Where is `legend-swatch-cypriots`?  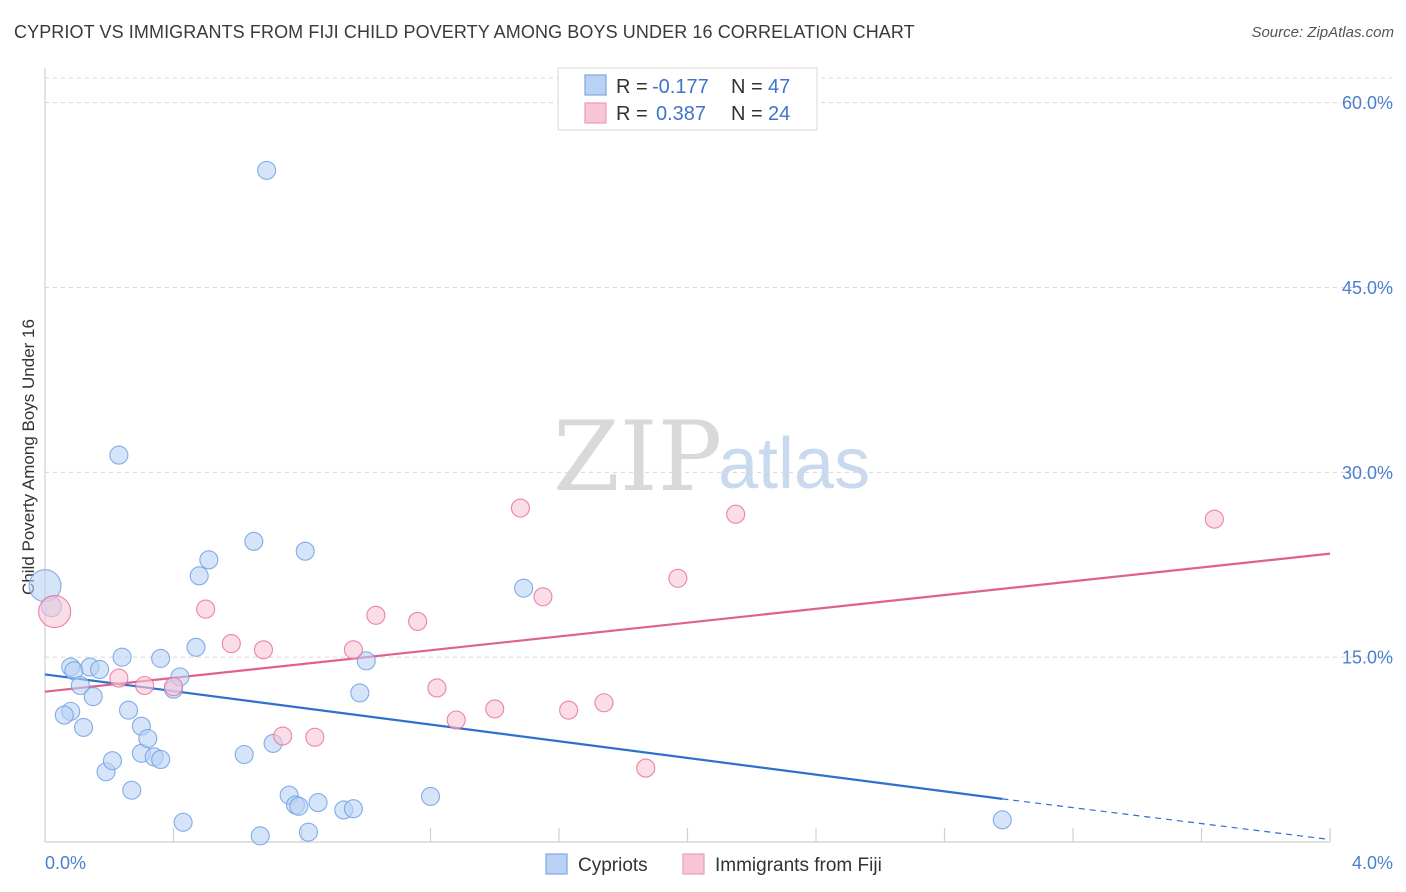 legend-swatch-cypriots is located at coordinates (595, 85).